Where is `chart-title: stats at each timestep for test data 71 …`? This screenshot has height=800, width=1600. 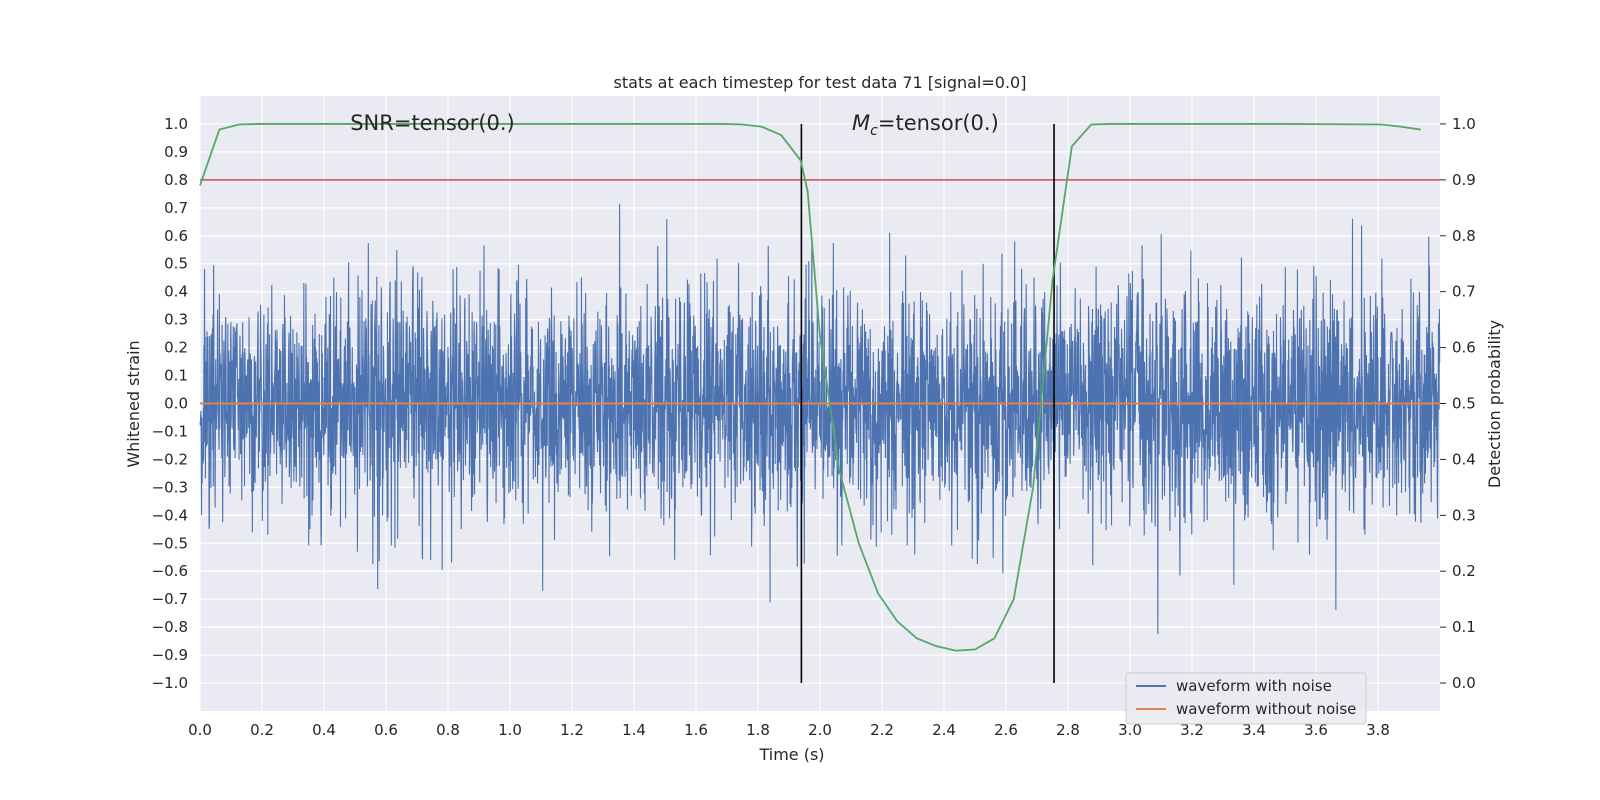
chart-title: stats at each timestep for test data 71 … is located at coordinates (820, 82).